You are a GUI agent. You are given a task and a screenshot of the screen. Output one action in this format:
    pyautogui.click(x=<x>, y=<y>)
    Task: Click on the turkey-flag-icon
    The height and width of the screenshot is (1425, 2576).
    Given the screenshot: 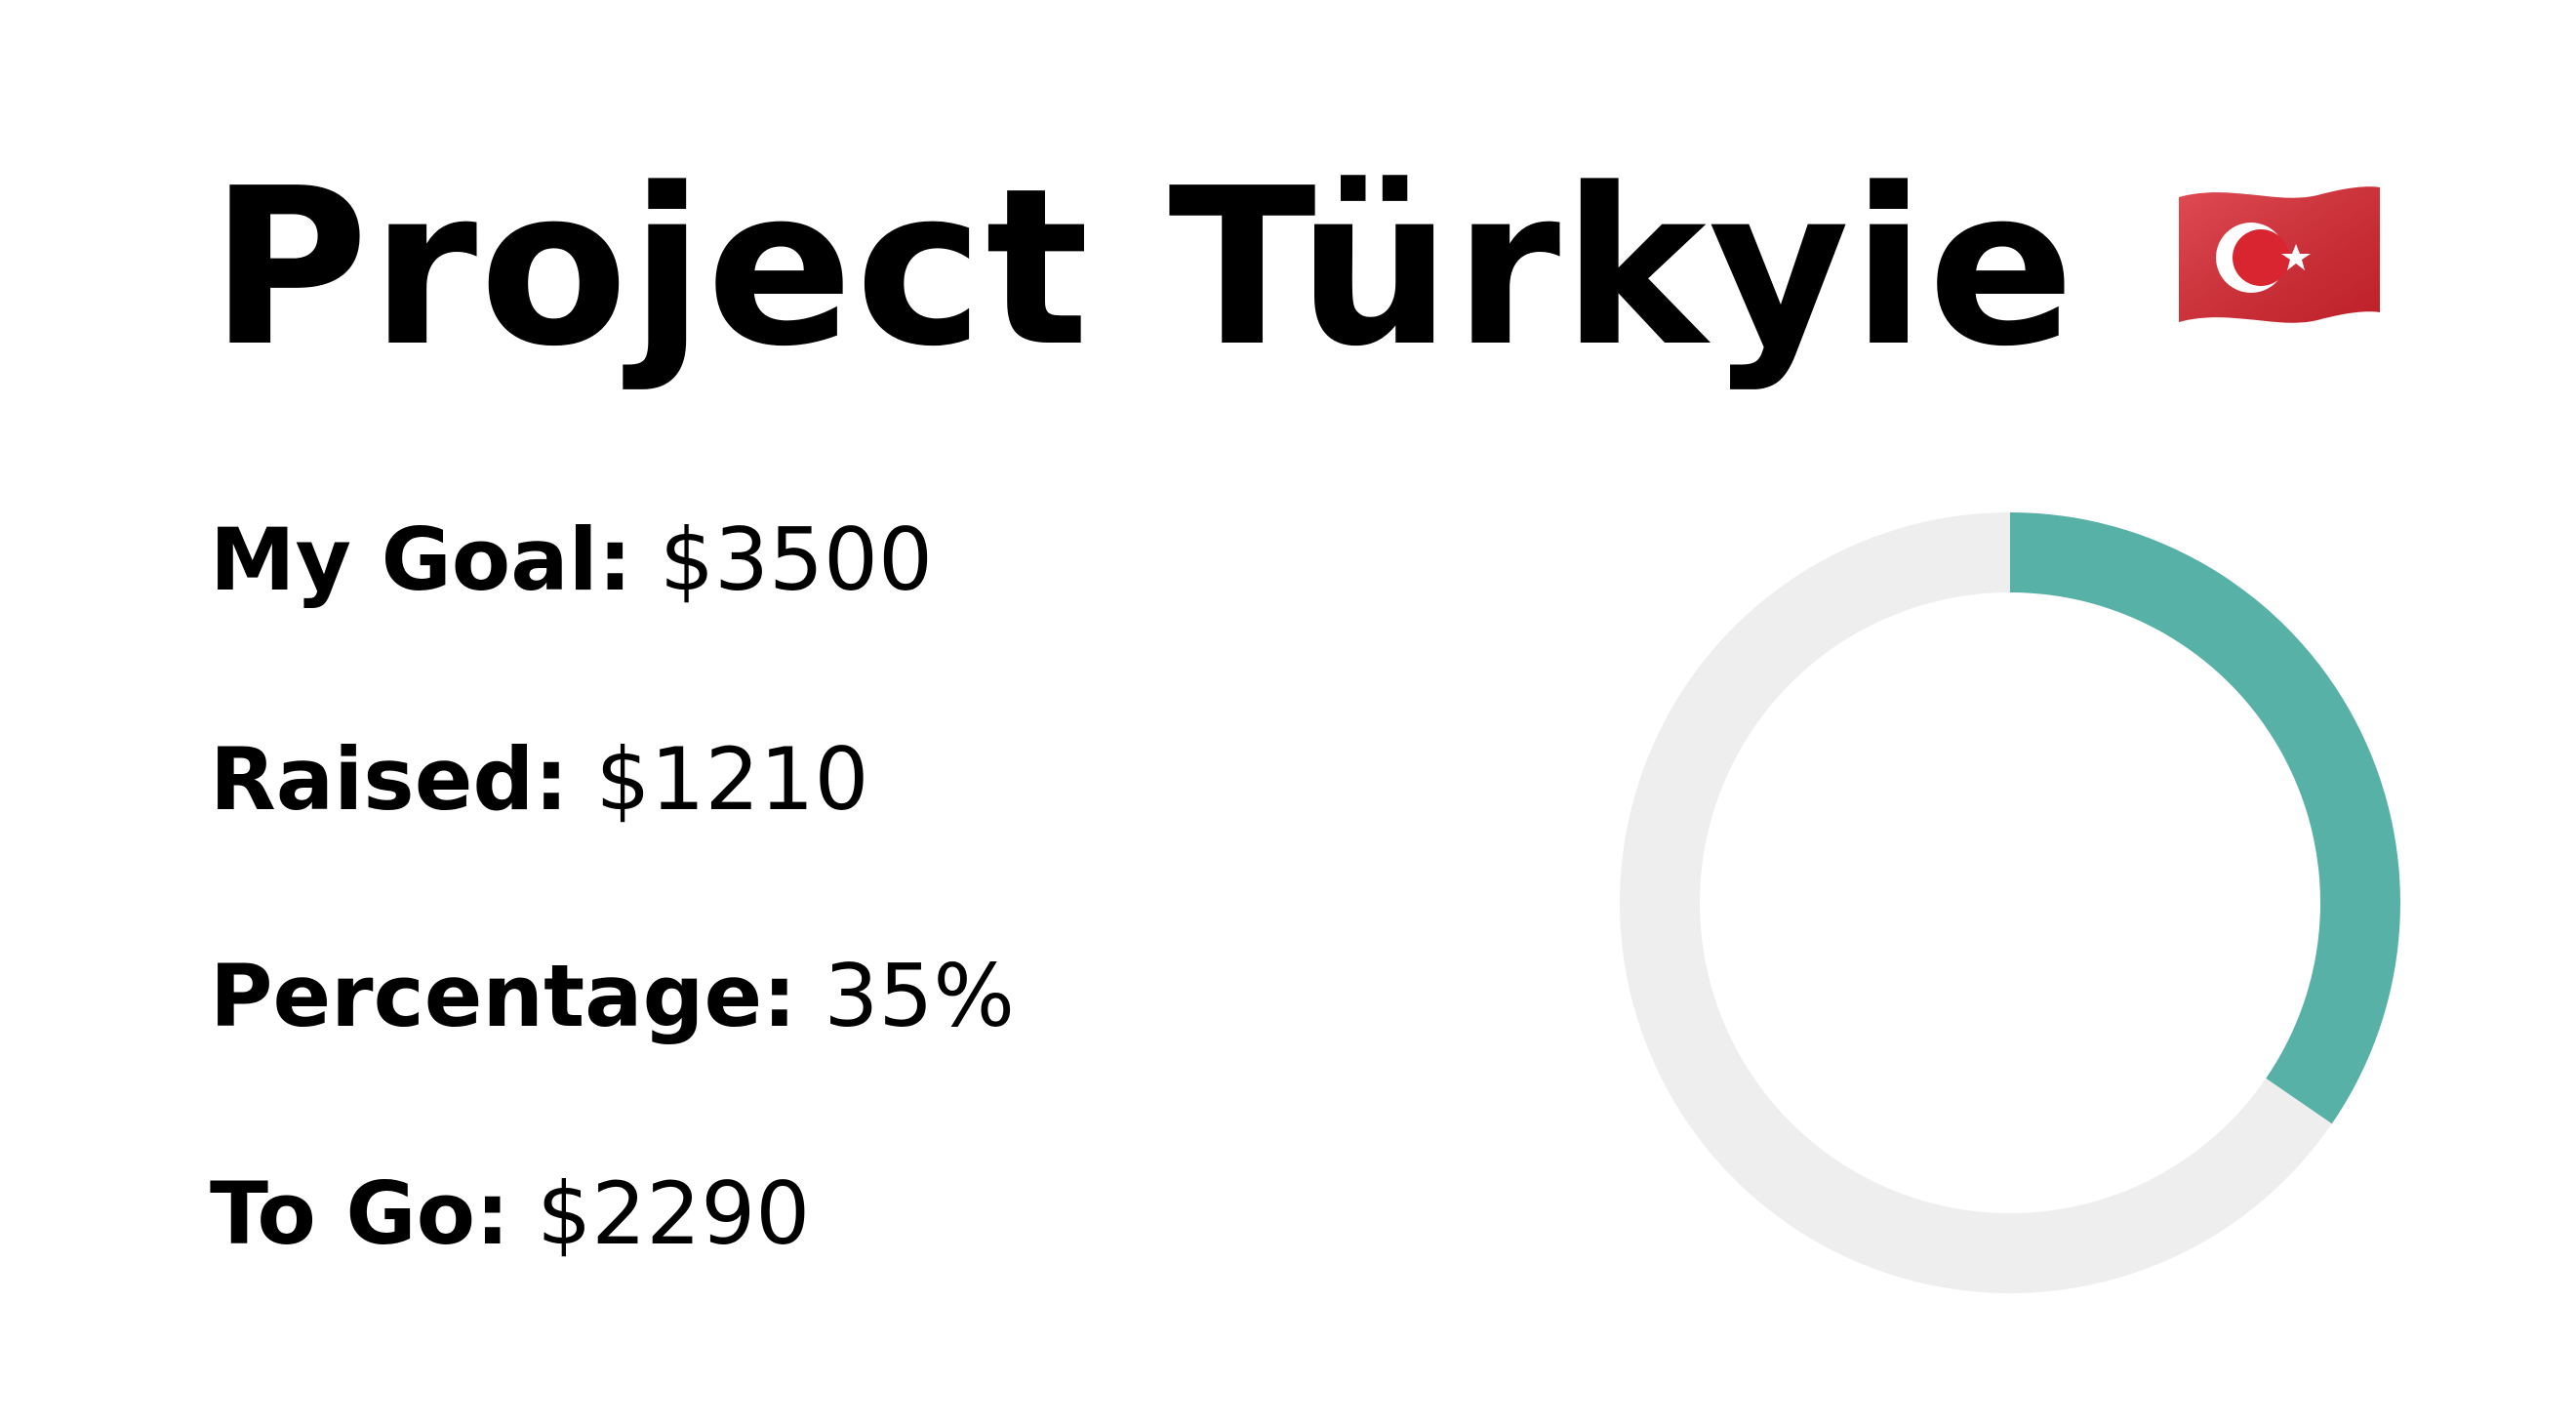 What is the action you would take?
    pyautogui.click(x=2279, y=259)
    